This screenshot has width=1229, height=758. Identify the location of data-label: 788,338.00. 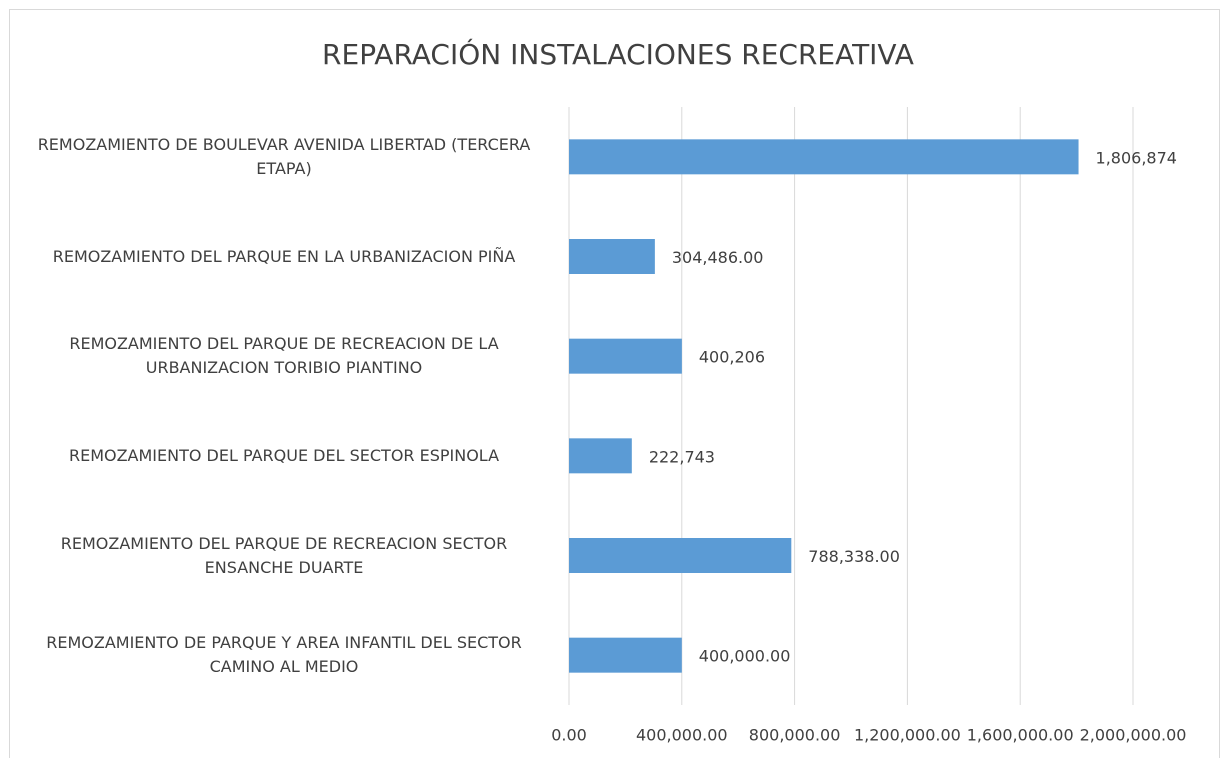
(854, 556).